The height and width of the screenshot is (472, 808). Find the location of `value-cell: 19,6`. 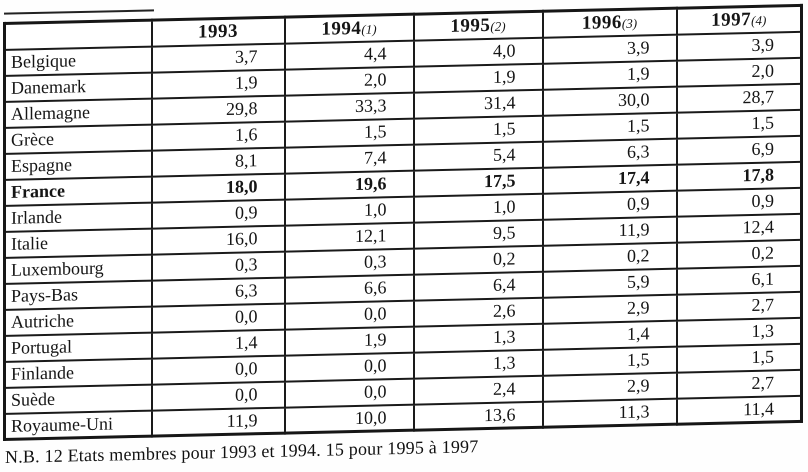

value-cell: 19,6 is located at coordinates (349, 185).